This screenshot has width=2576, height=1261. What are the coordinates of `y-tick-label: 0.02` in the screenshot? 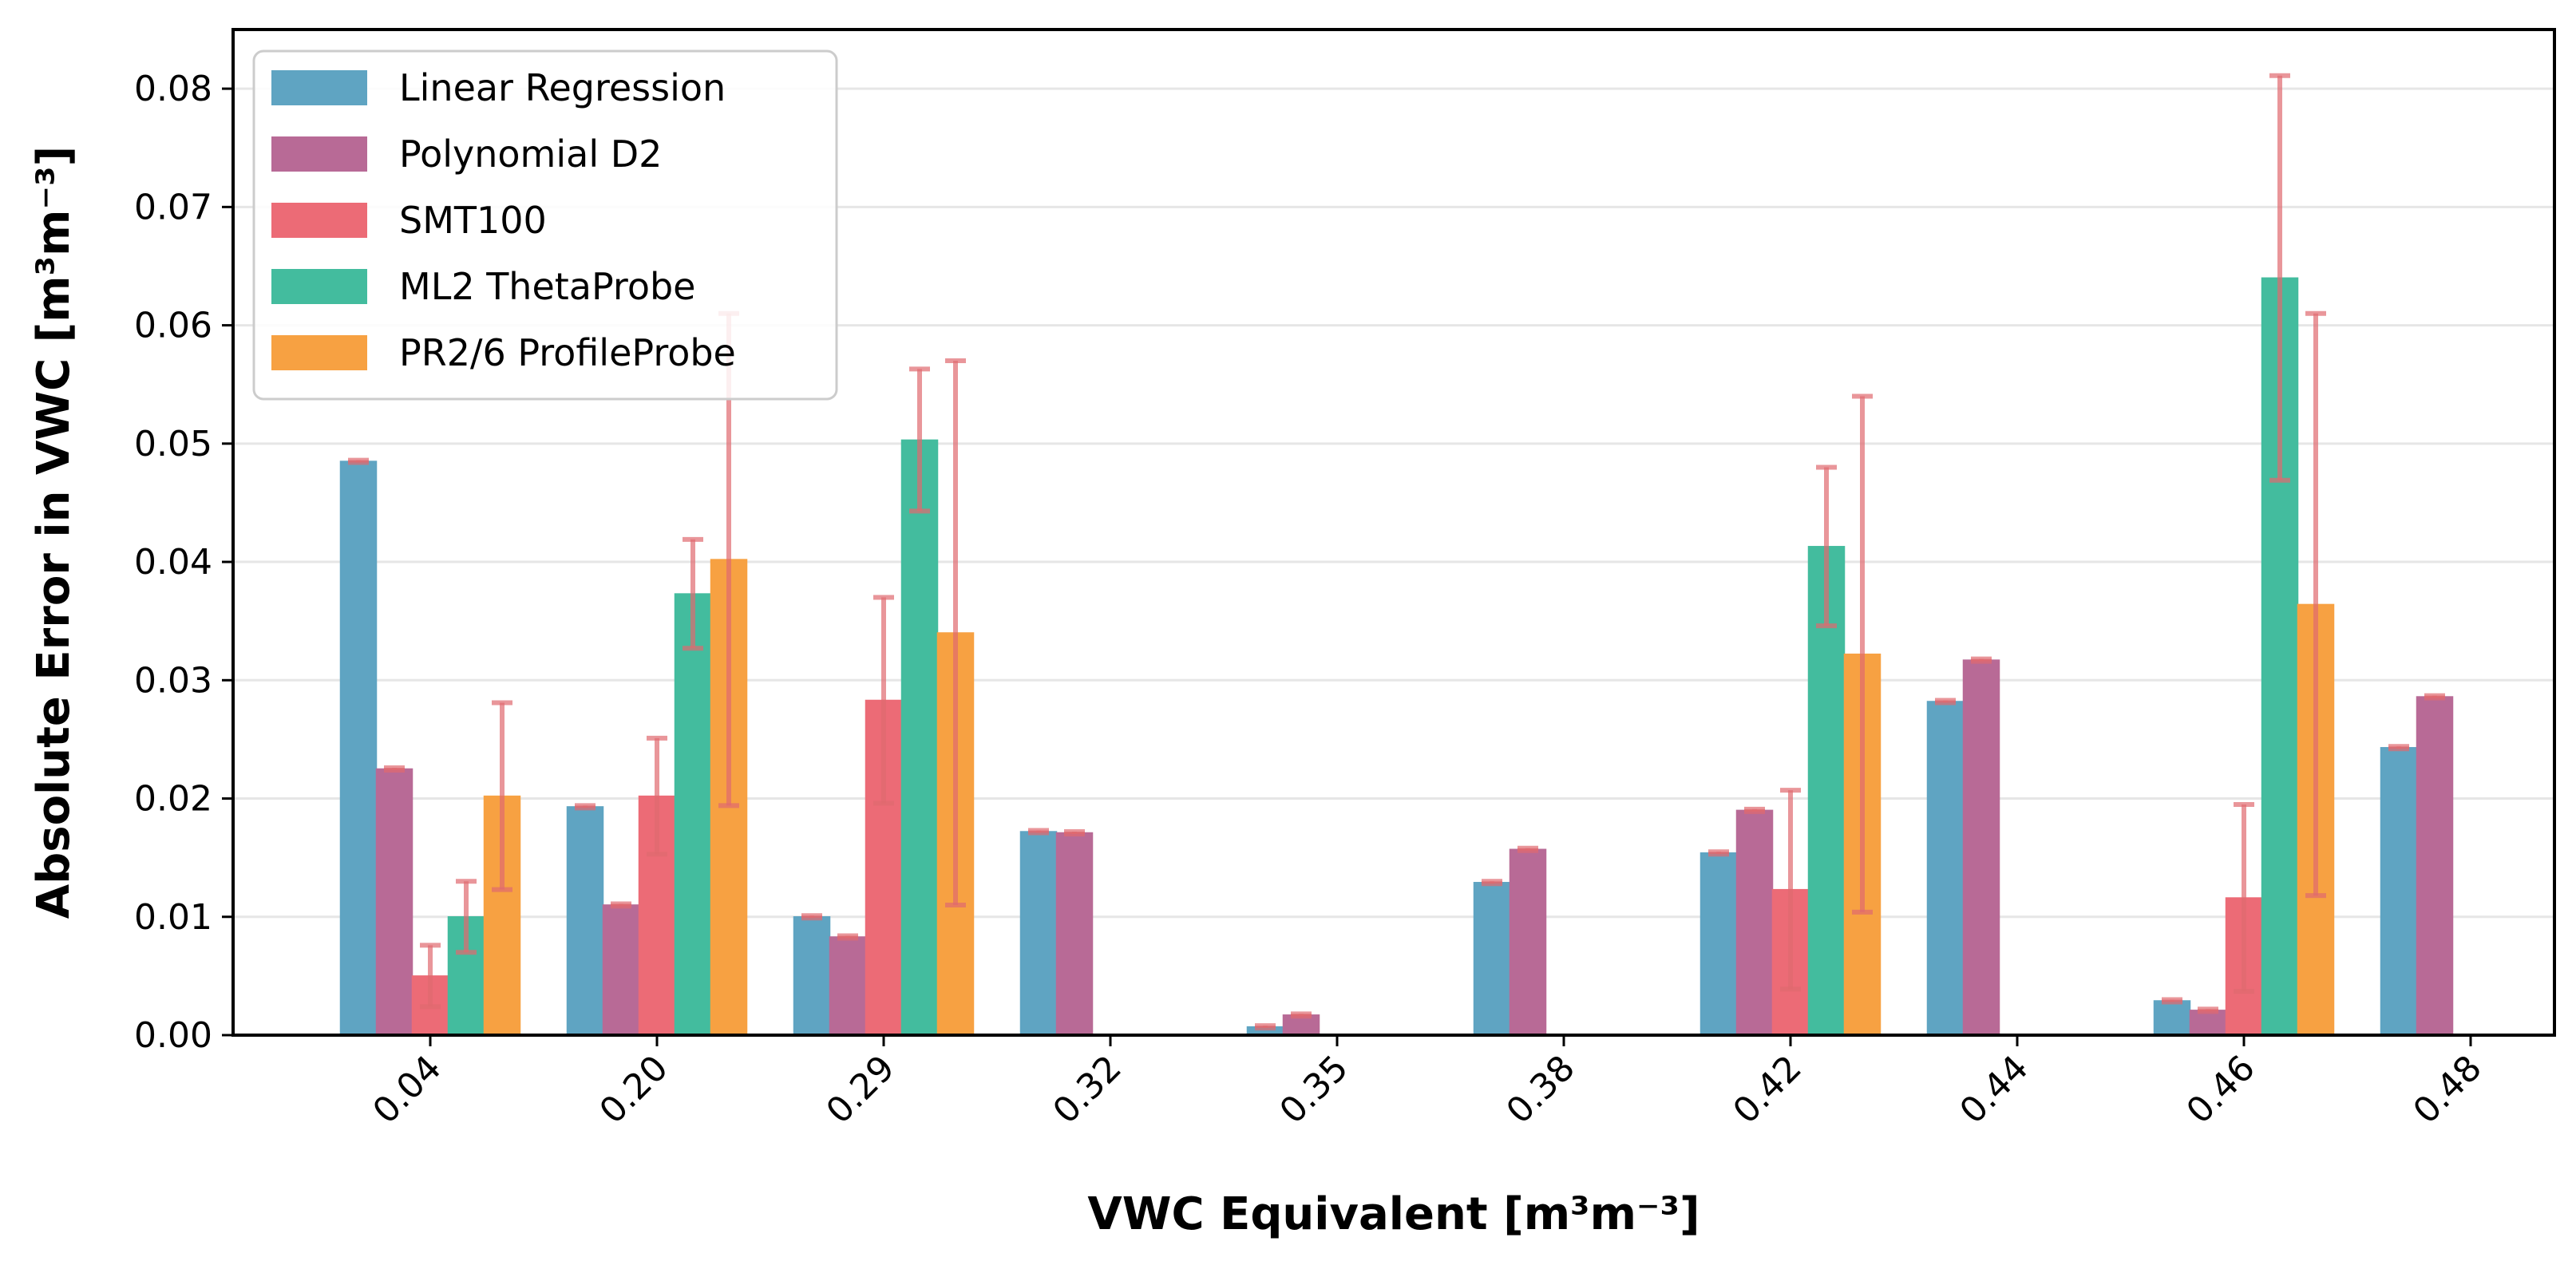 It's located at (173, 800).